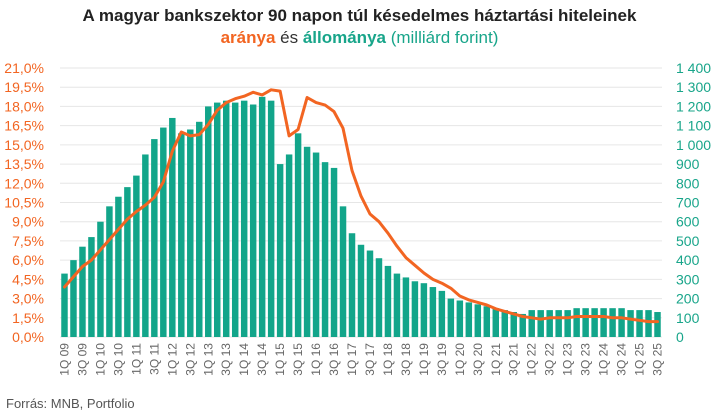  Describe the element at coordinates (688, 222) in the screenshot. I see `right-tick-label: 600` at that location.